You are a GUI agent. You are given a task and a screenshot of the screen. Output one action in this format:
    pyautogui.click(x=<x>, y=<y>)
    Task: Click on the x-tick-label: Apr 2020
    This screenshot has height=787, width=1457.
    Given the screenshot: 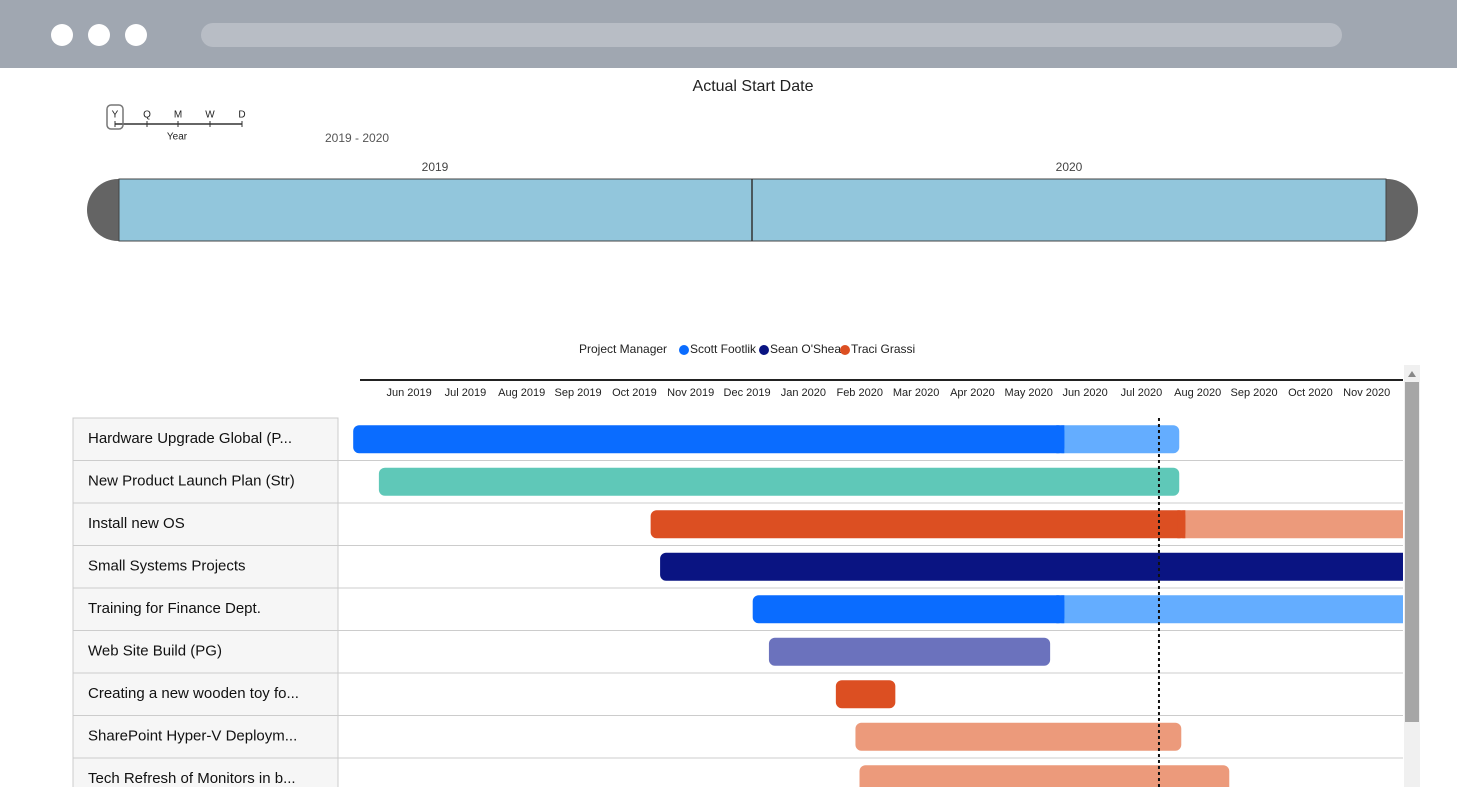 What is the action you would take?
    pyautogui.click(x=972, y=393)
    